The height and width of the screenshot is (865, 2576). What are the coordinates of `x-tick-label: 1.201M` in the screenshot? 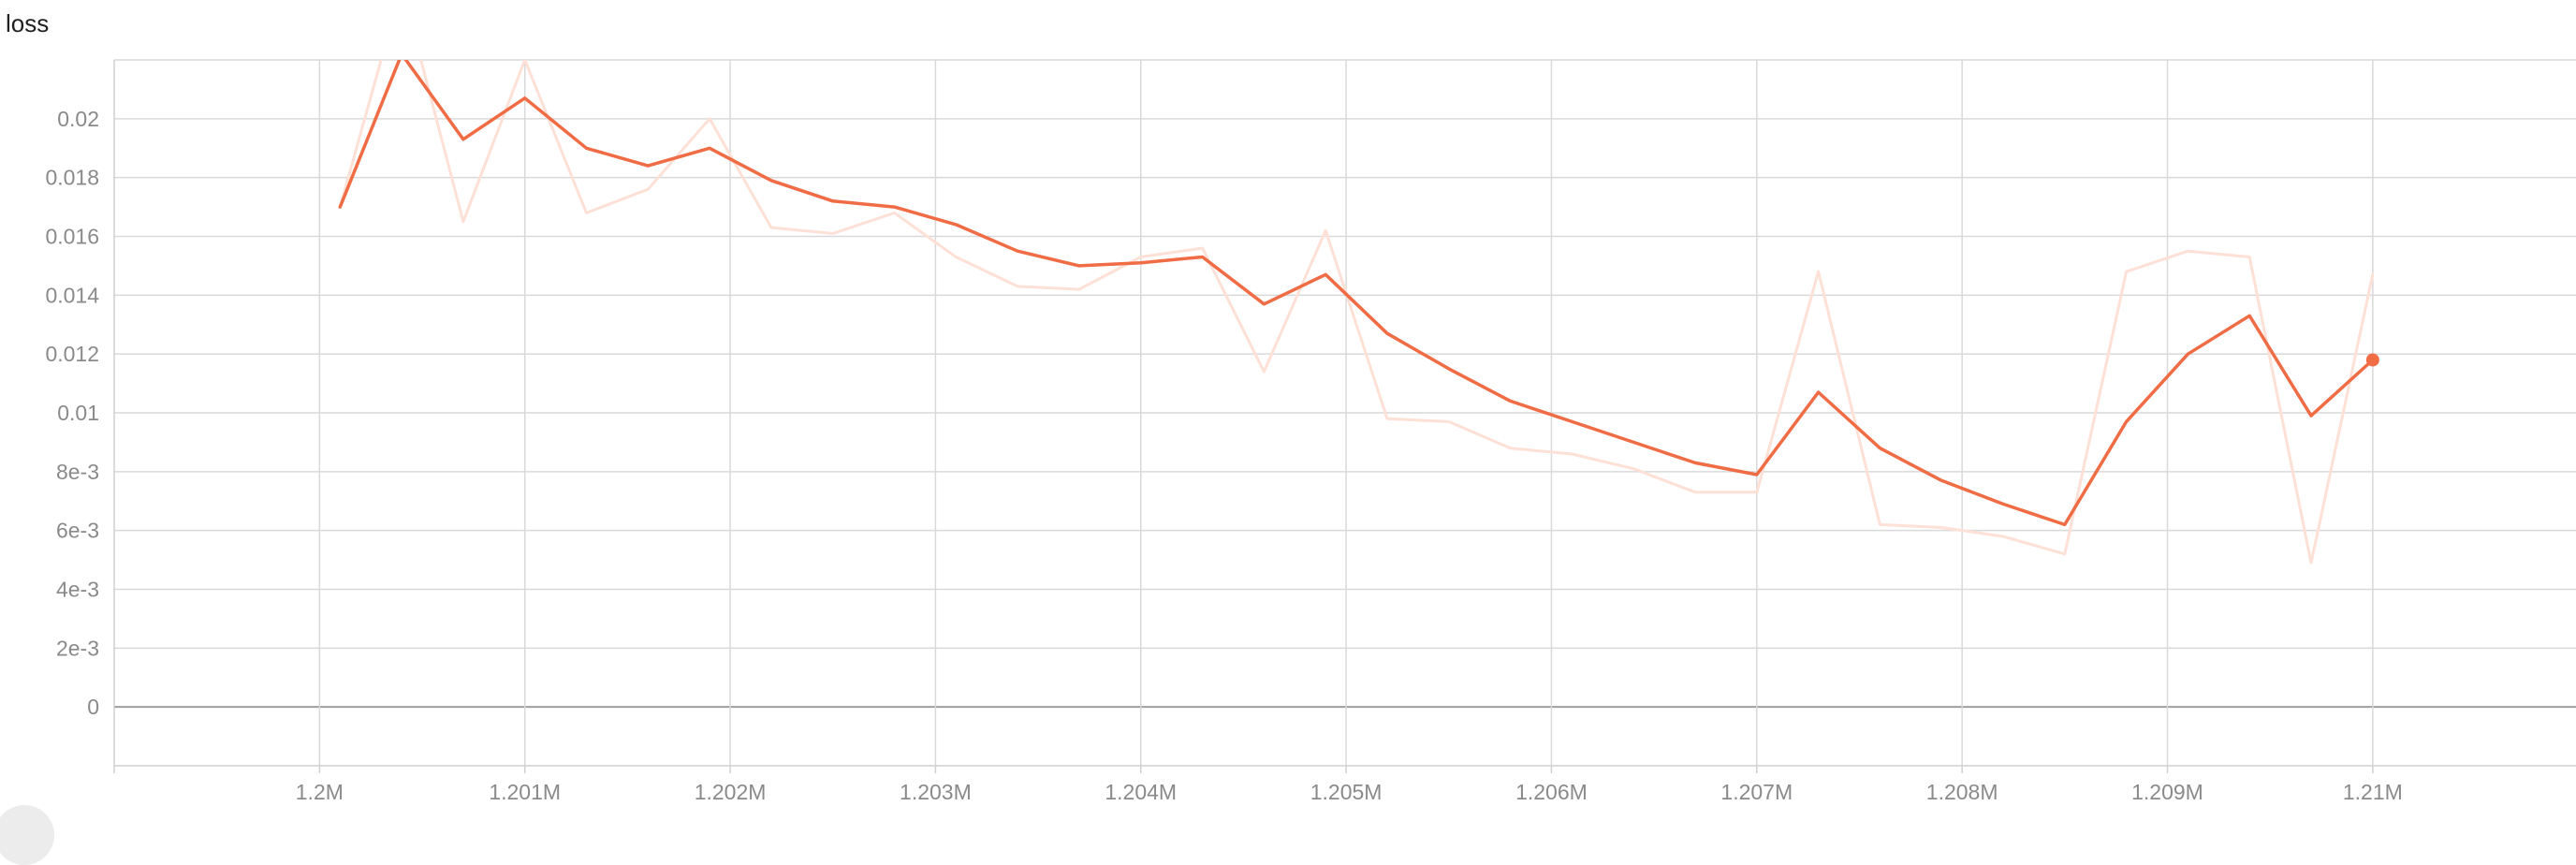 It's located at (525, 792).